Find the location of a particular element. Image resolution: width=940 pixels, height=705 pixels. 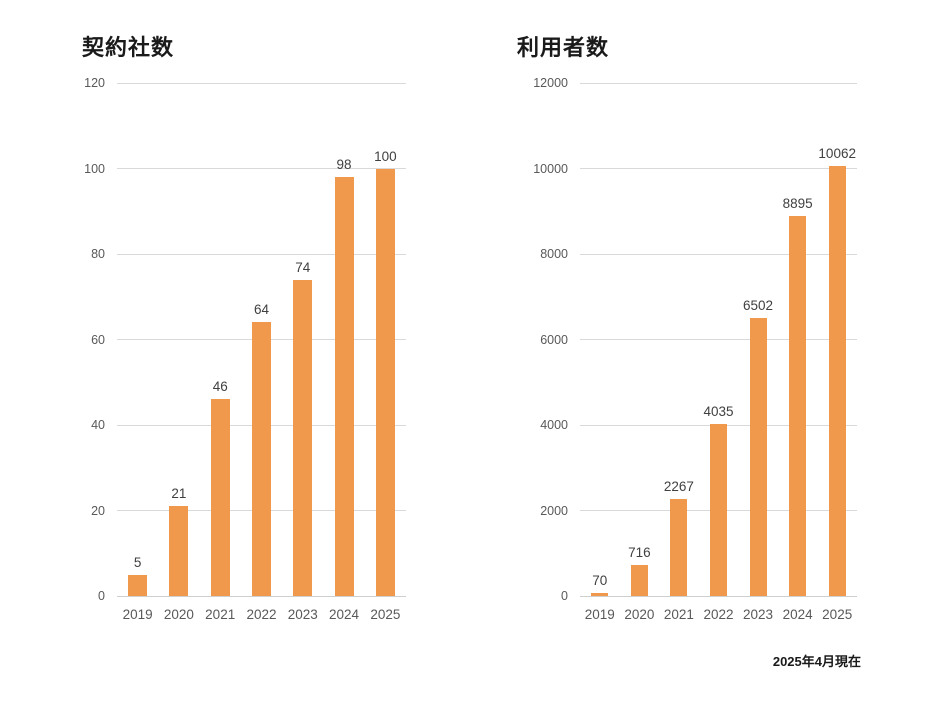

contract-count-chart-title: 契約社数 is located at coordinates (128, 47).